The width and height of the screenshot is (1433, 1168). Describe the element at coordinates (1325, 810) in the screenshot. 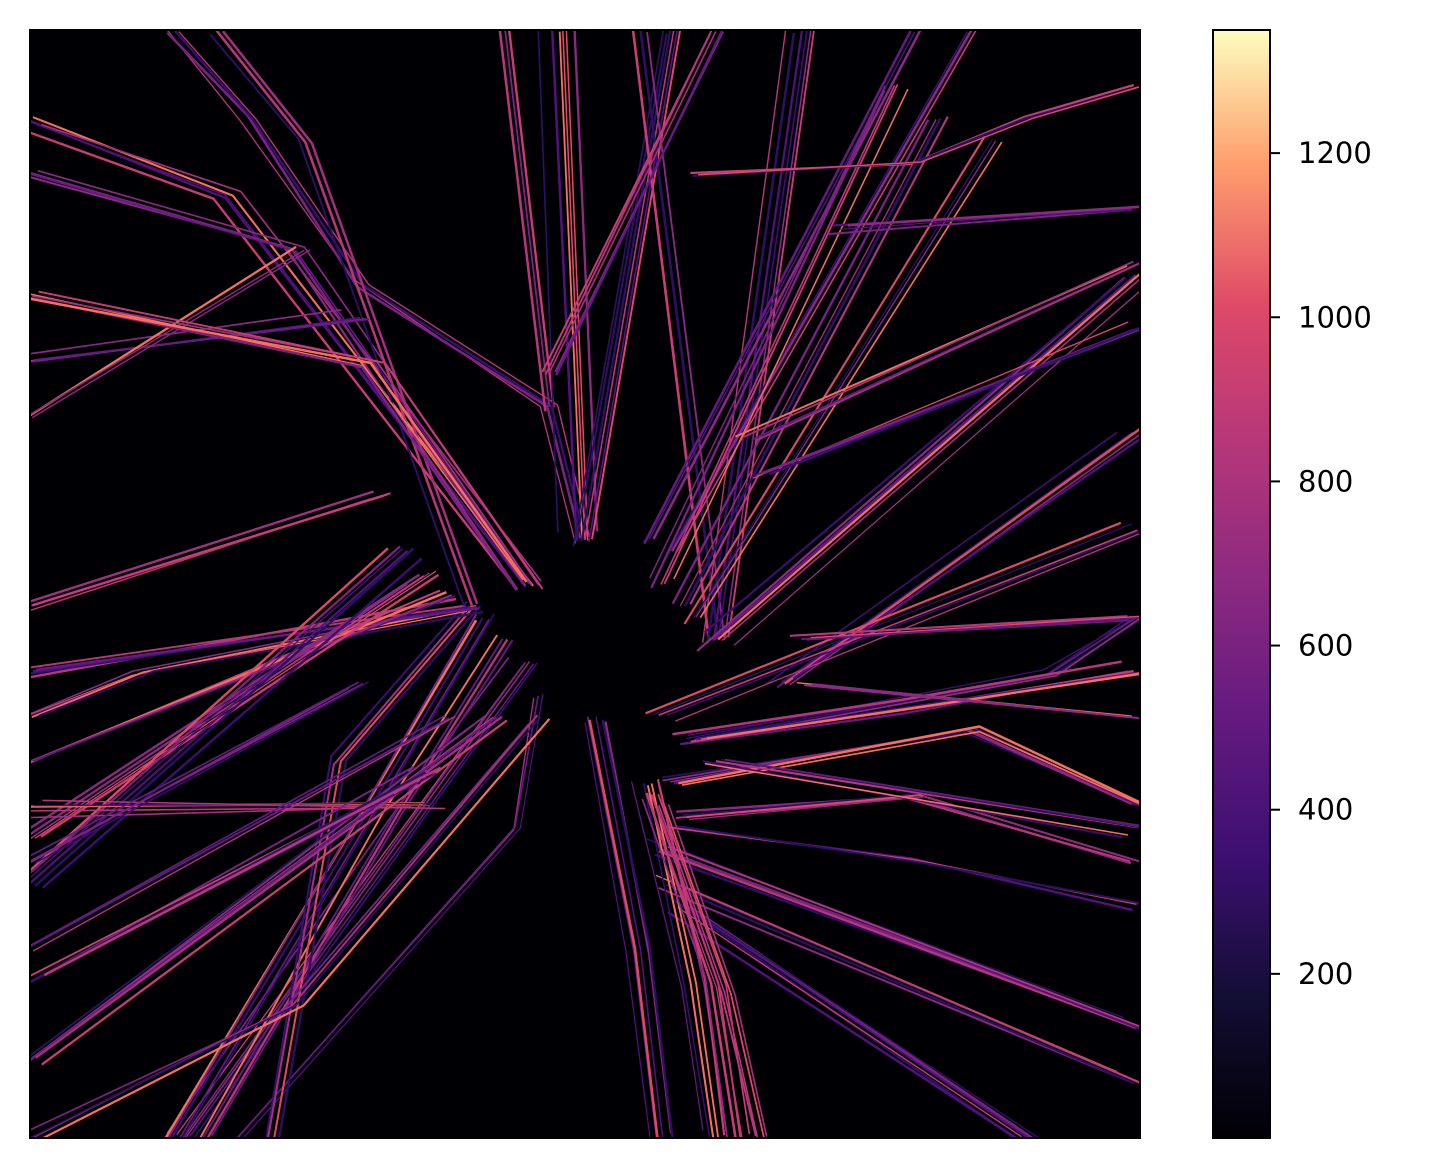

I see `colorbar-tick-label: 400` at that location.